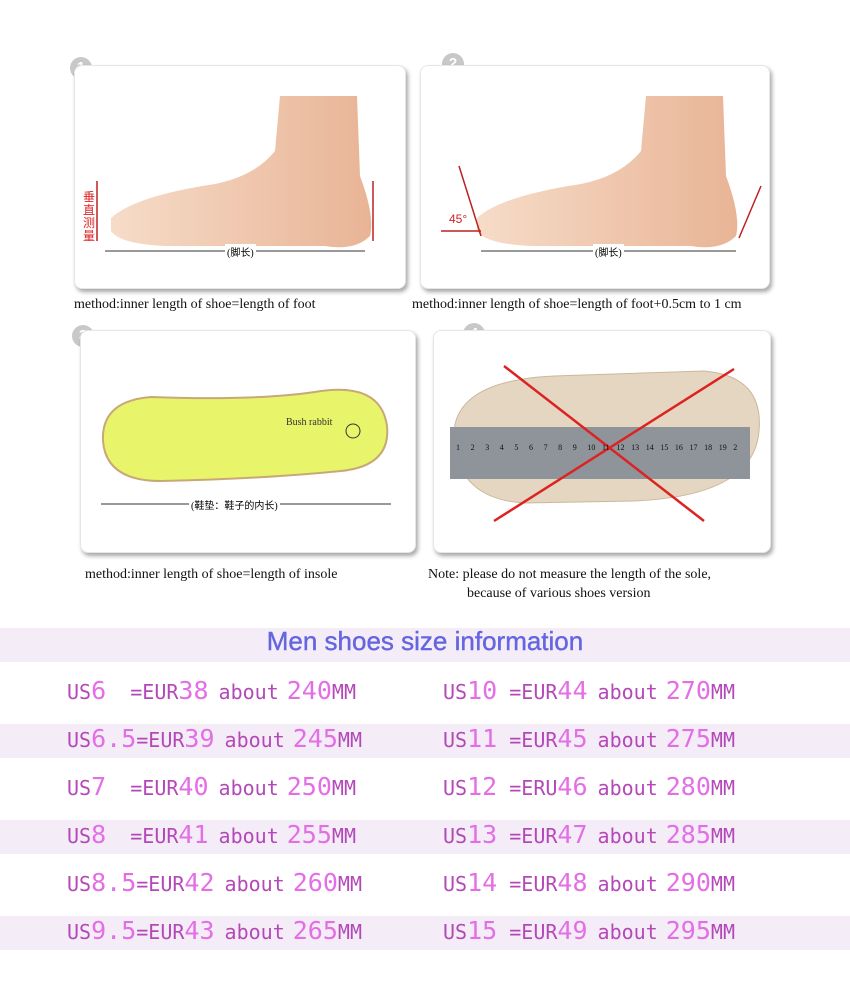 The image size is (850, 998). I want to click on size-us: 6, so click(99, 690).